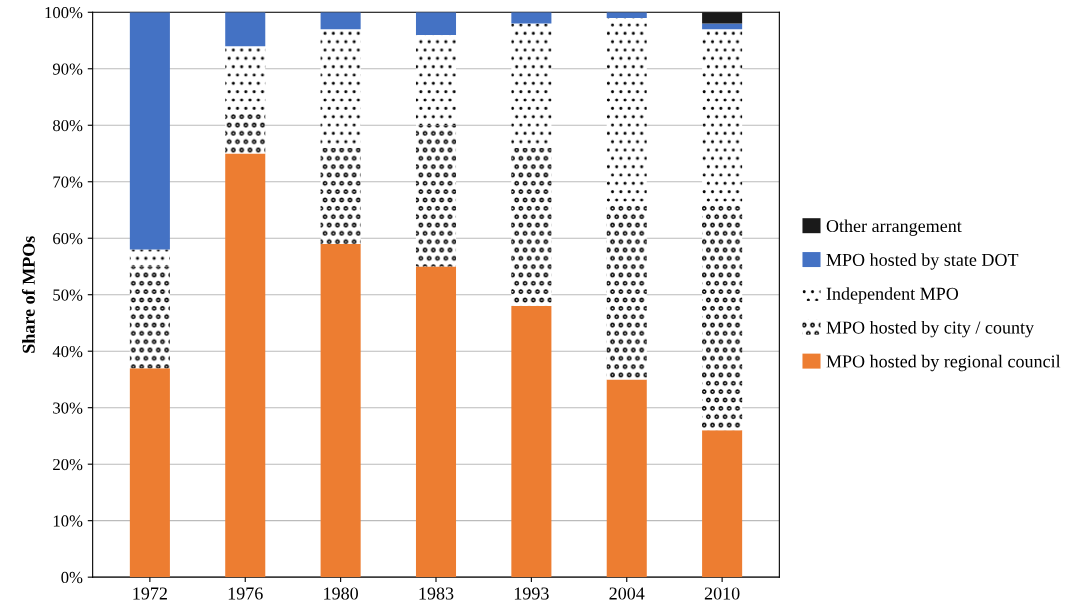 This screenshot has height=614, width=1090. What do you see at coordinates (922, 261) in the screenshot?
I see `legend-label: MPO hosted by state DOT` at bounding box center [922, 261].